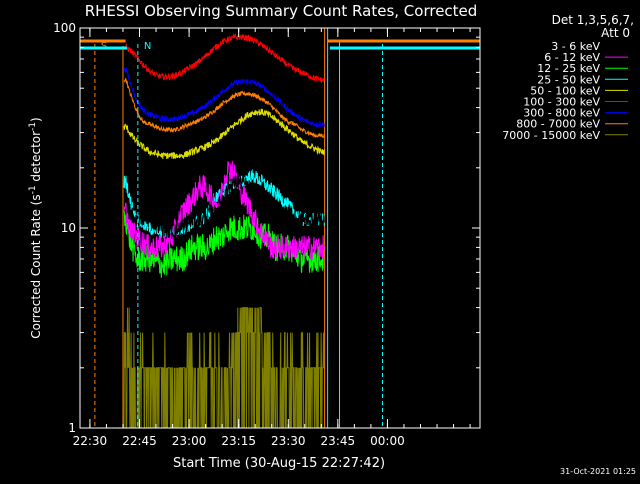 The width and height of the screenshot is (640, 484). What do you see at coordinates (72, 428) in the screenshot?
I see `y-tick-label: 1` at bounding box center [72, 428].